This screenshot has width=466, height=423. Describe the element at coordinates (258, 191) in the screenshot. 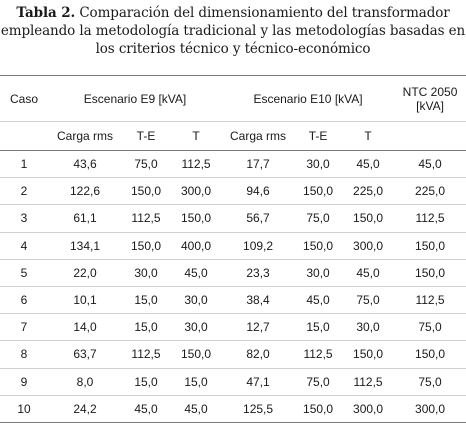

I see `cell-e10-carga-rms: 94,6` at that location.